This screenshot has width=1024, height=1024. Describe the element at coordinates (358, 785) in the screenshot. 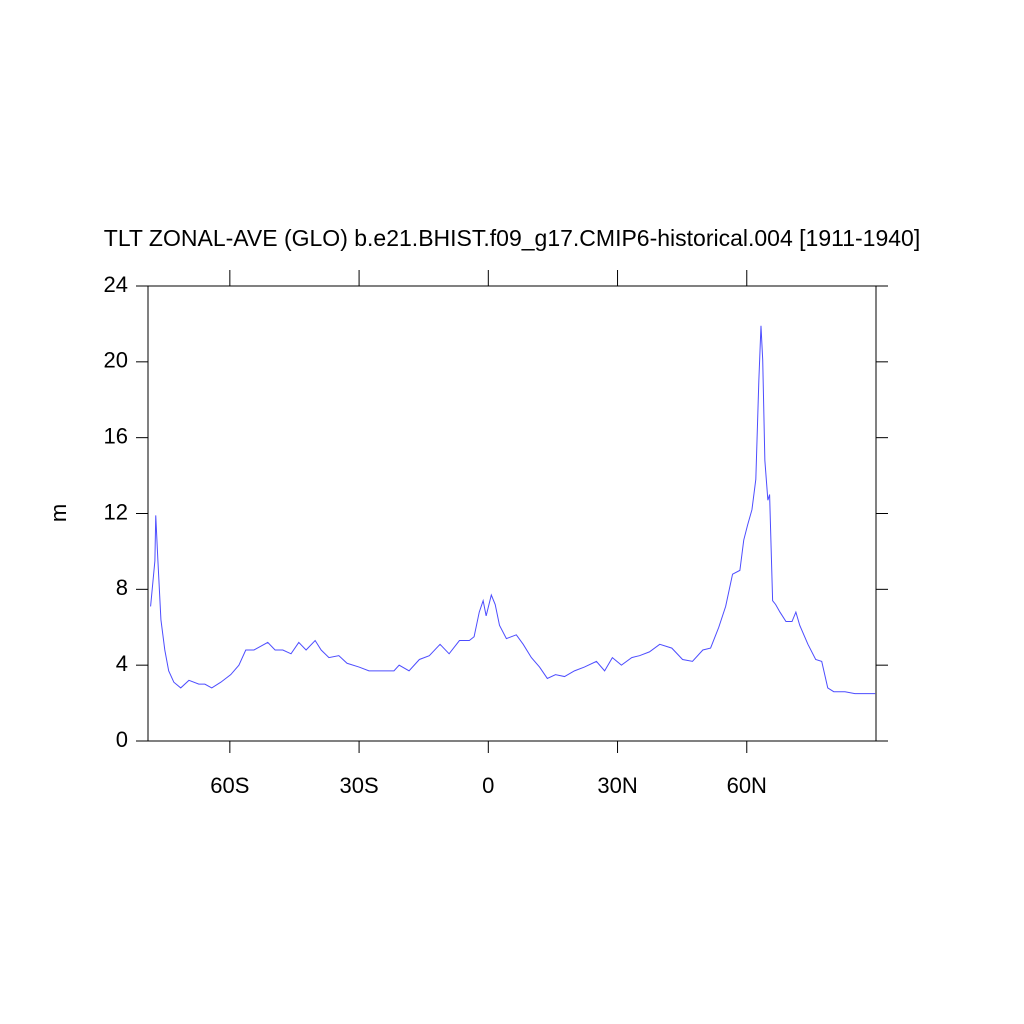

I see `x-tick-label: 30S` at that location.